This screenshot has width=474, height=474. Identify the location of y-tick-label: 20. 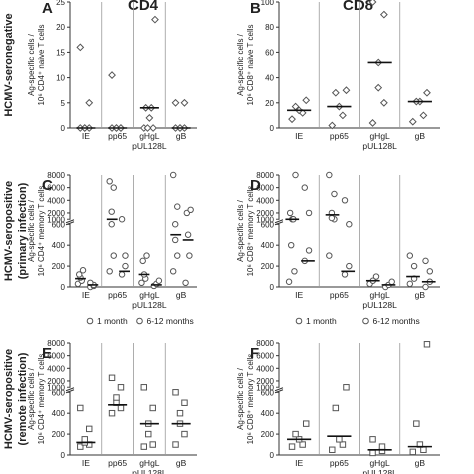
(269, 103).